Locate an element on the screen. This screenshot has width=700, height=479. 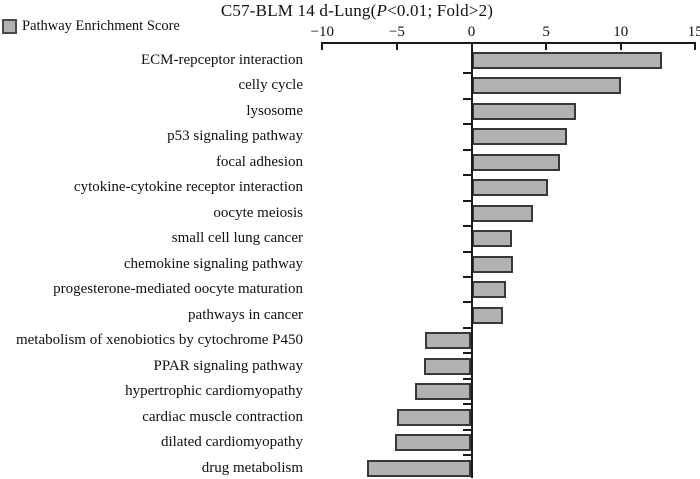
category-label: focal adhesion is located at coordinates (259, 161).